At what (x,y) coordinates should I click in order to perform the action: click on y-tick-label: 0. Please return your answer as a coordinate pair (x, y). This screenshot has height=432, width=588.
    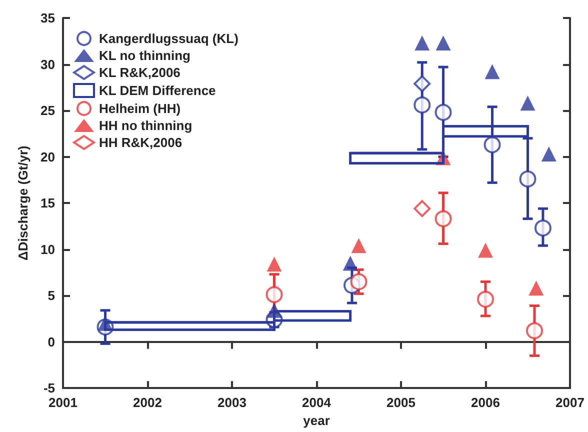
    Looking at the image, I should click on (51, 342).